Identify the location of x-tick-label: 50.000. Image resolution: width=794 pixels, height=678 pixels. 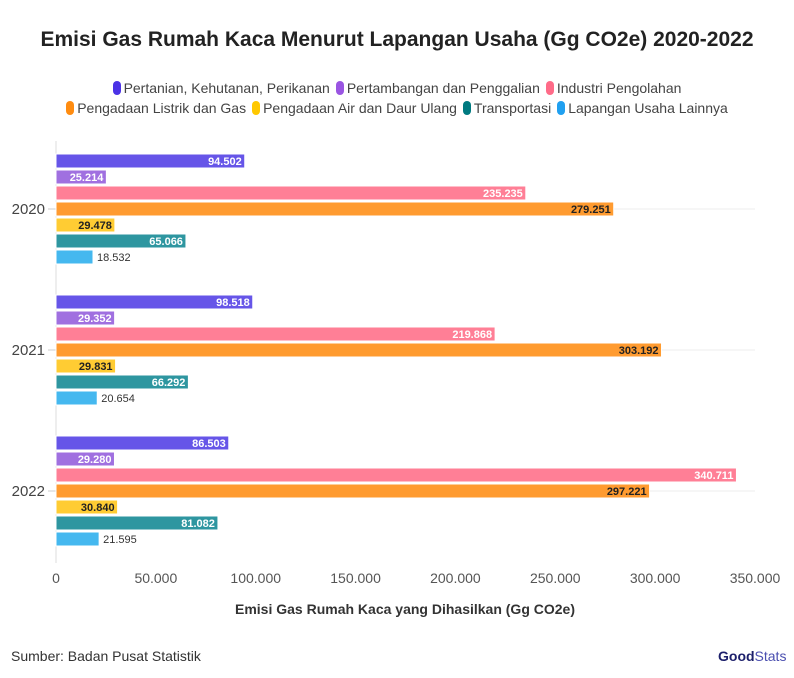
(155, 578).